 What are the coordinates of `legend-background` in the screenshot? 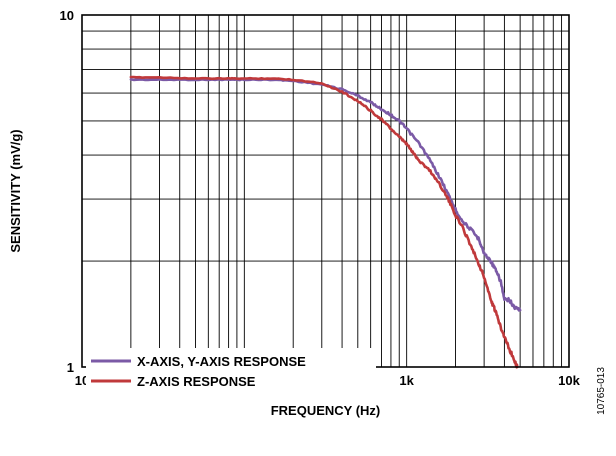 It's located at (231, 368).